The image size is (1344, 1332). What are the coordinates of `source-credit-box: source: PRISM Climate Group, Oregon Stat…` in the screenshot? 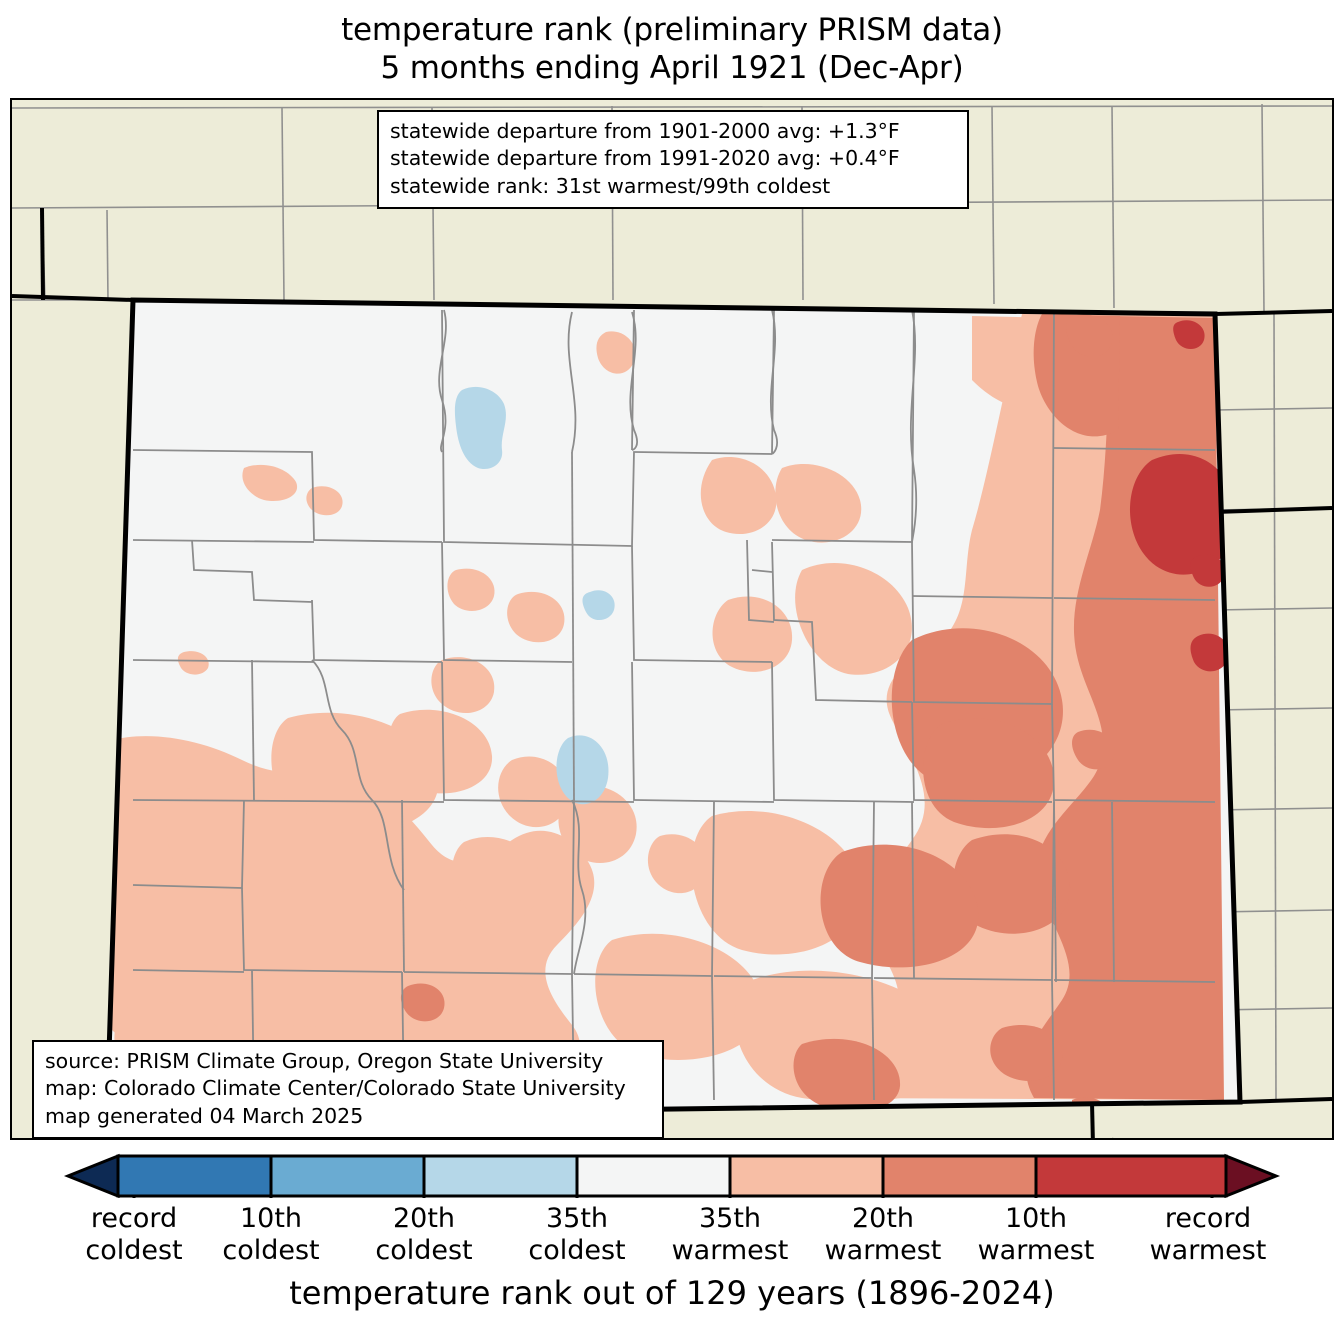 It's located at (348, 1089).